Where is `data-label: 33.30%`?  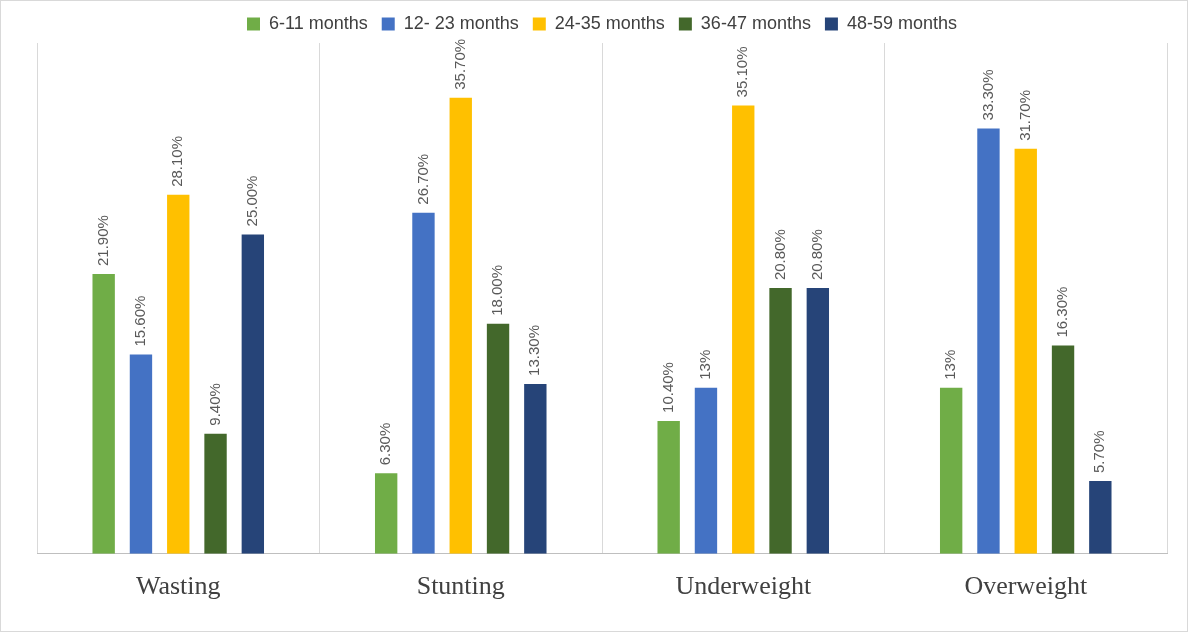 data-label: 33.30% is located at coordinates (987, 95).